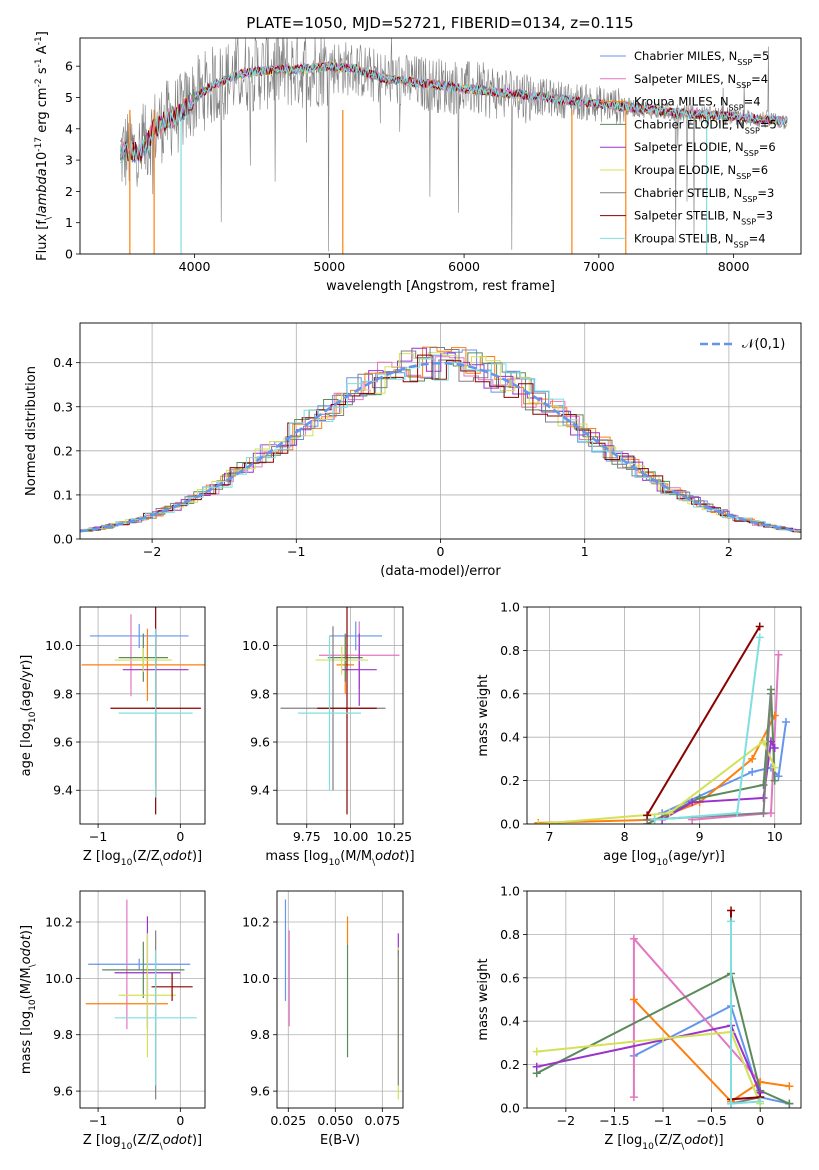 The image size is (819, 1170). Describe the element at coordinates (734, 266) in the screenshot. I see `x-tick-label: 8000` at that location.